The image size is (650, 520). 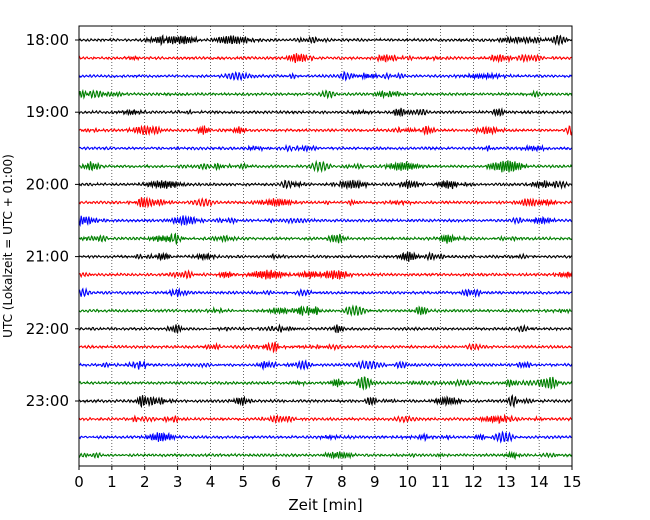 What do you see at coordinates (52, 220) in the screenshot?
I see `y-axis: 18:00 19:00 20:00 21:00 22:00 23:00` at bounding box center [52, 220].